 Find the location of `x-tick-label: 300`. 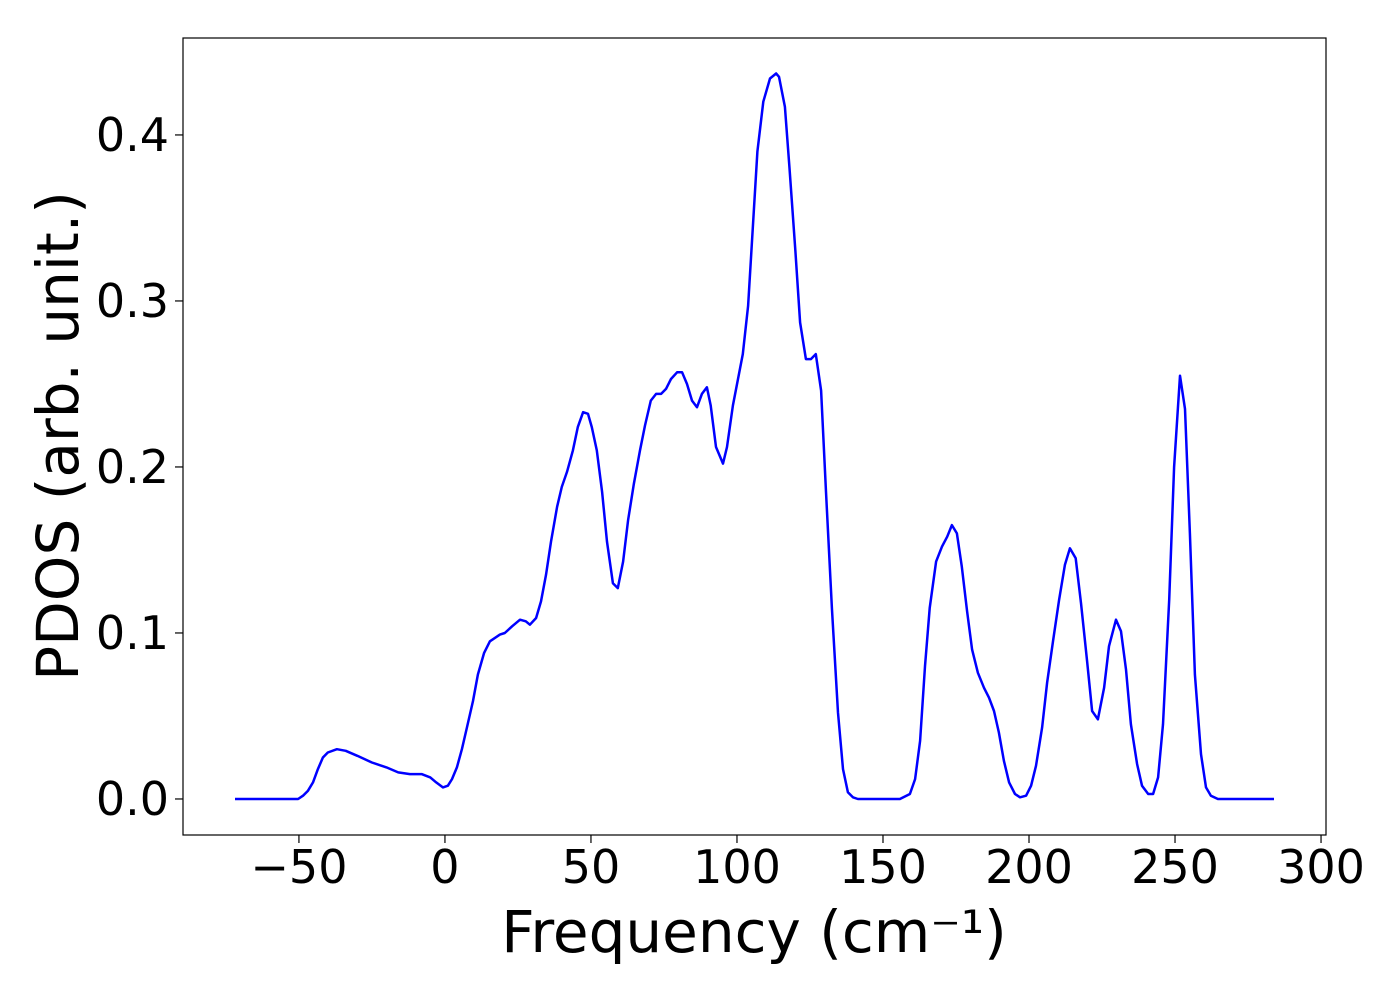

x-tick-label: 300 is located at coordinates (1321, 867).